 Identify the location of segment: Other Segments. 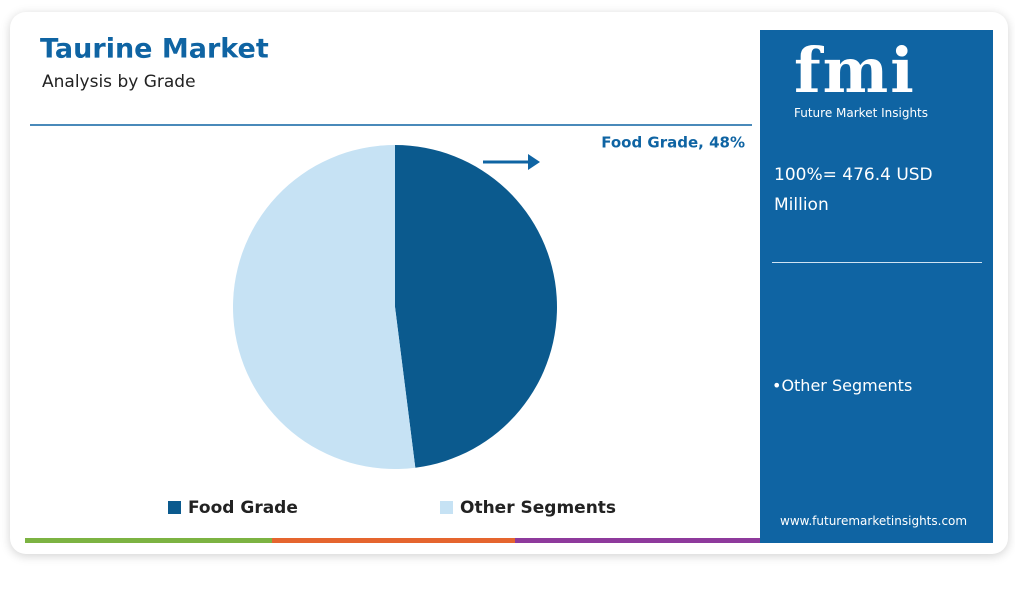
(842, 385).